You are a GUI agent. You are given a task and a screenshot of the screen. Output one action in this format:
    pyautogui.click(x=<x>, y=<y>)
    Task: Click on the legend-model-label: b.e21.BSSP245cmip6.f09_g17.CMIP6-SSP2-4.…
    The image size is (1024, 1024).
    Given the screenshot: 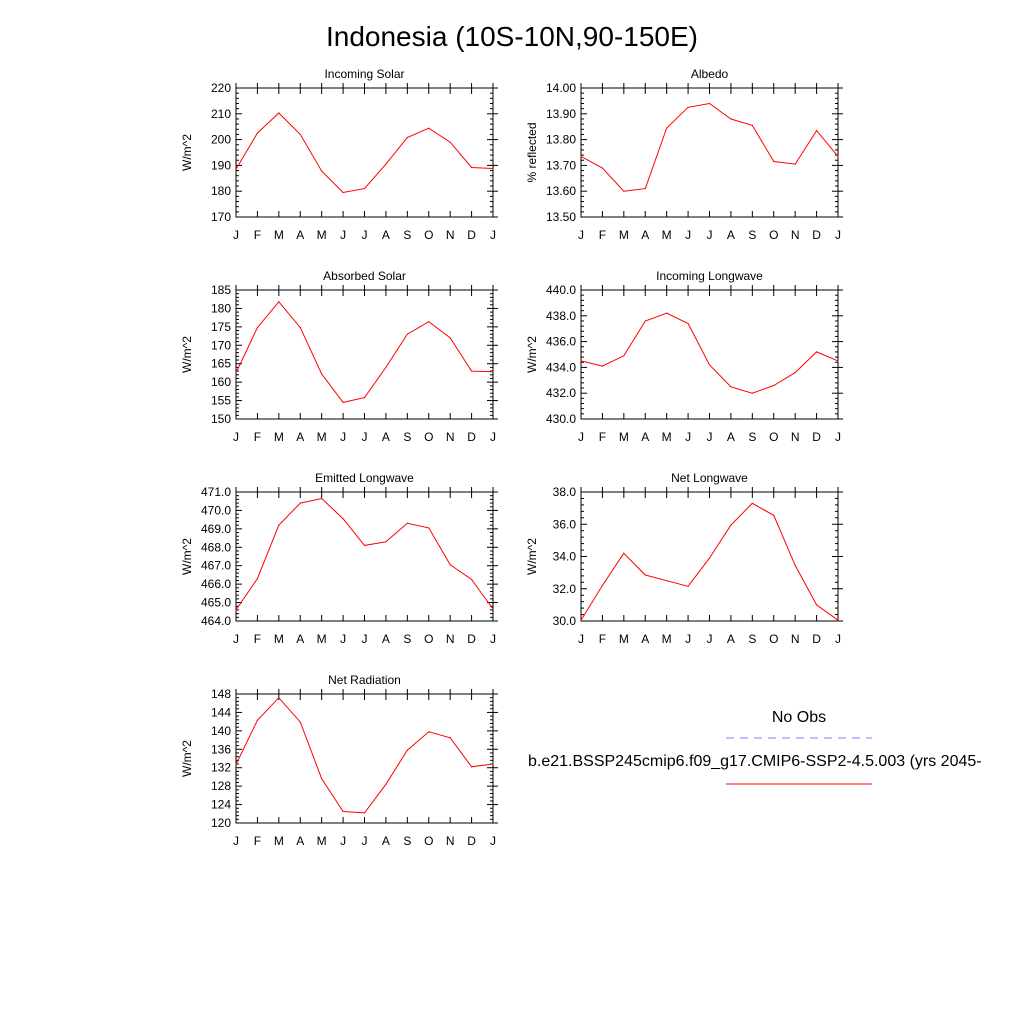 What is the action you would take?
    pyautogui.click(x=755, y=761)
    